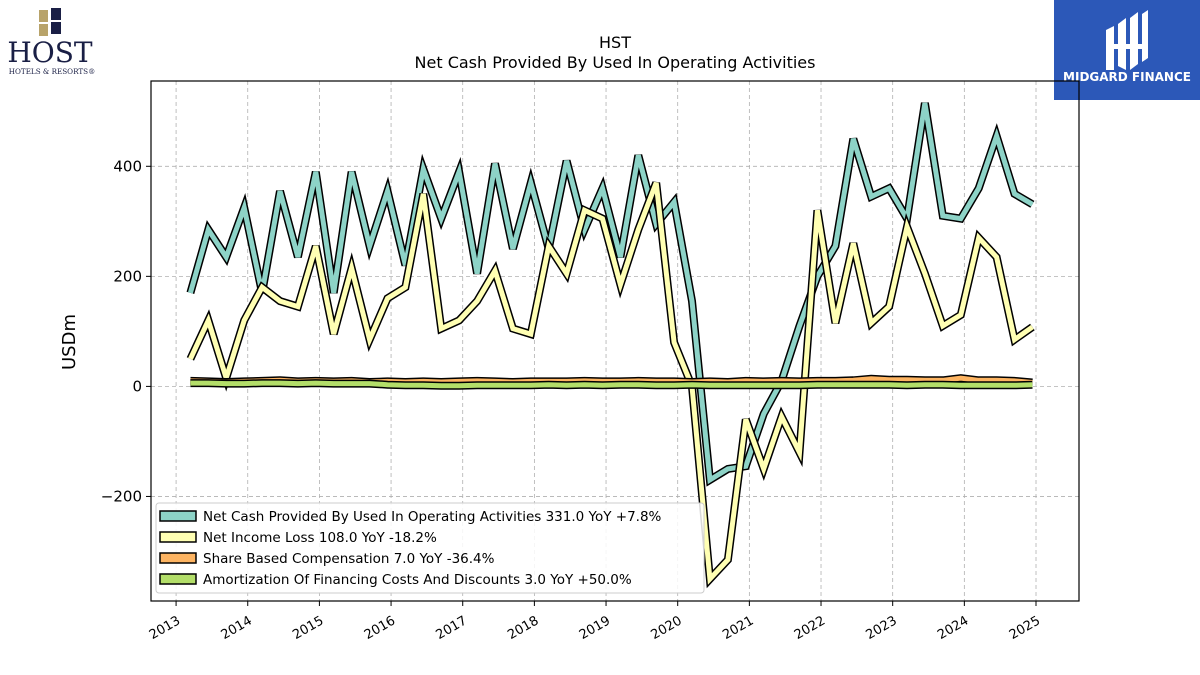 Image resolution: width=1200 pixels, height=675 pixels. Describe the element at coordinates (882, 628) in the screenshot. I see `x-tick-label: 2023` at that location.